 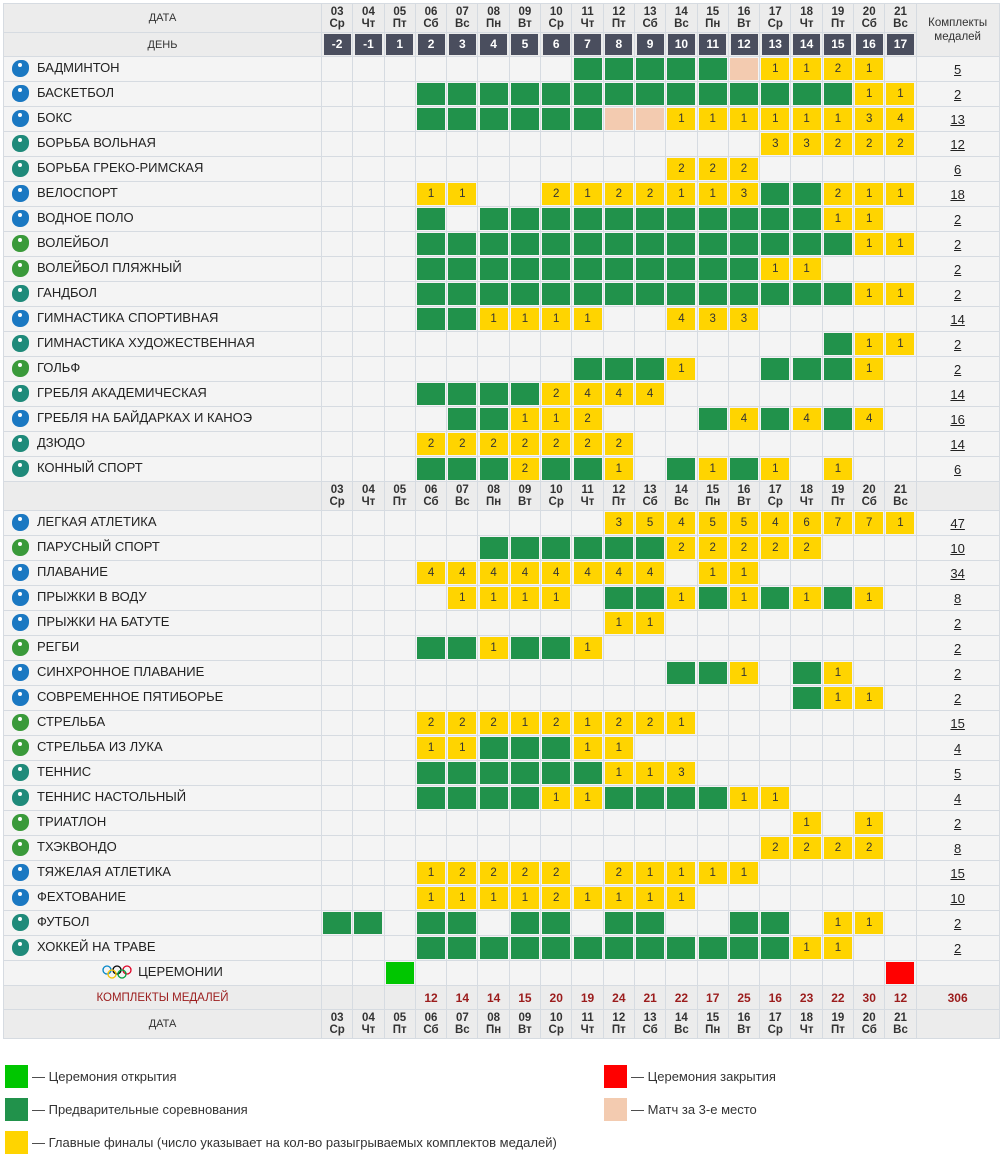 What do you see at coordinates (650, 496) in the screenshot?
I see `date-header-cell: 13 Сб` at bounding box center [650, 496].